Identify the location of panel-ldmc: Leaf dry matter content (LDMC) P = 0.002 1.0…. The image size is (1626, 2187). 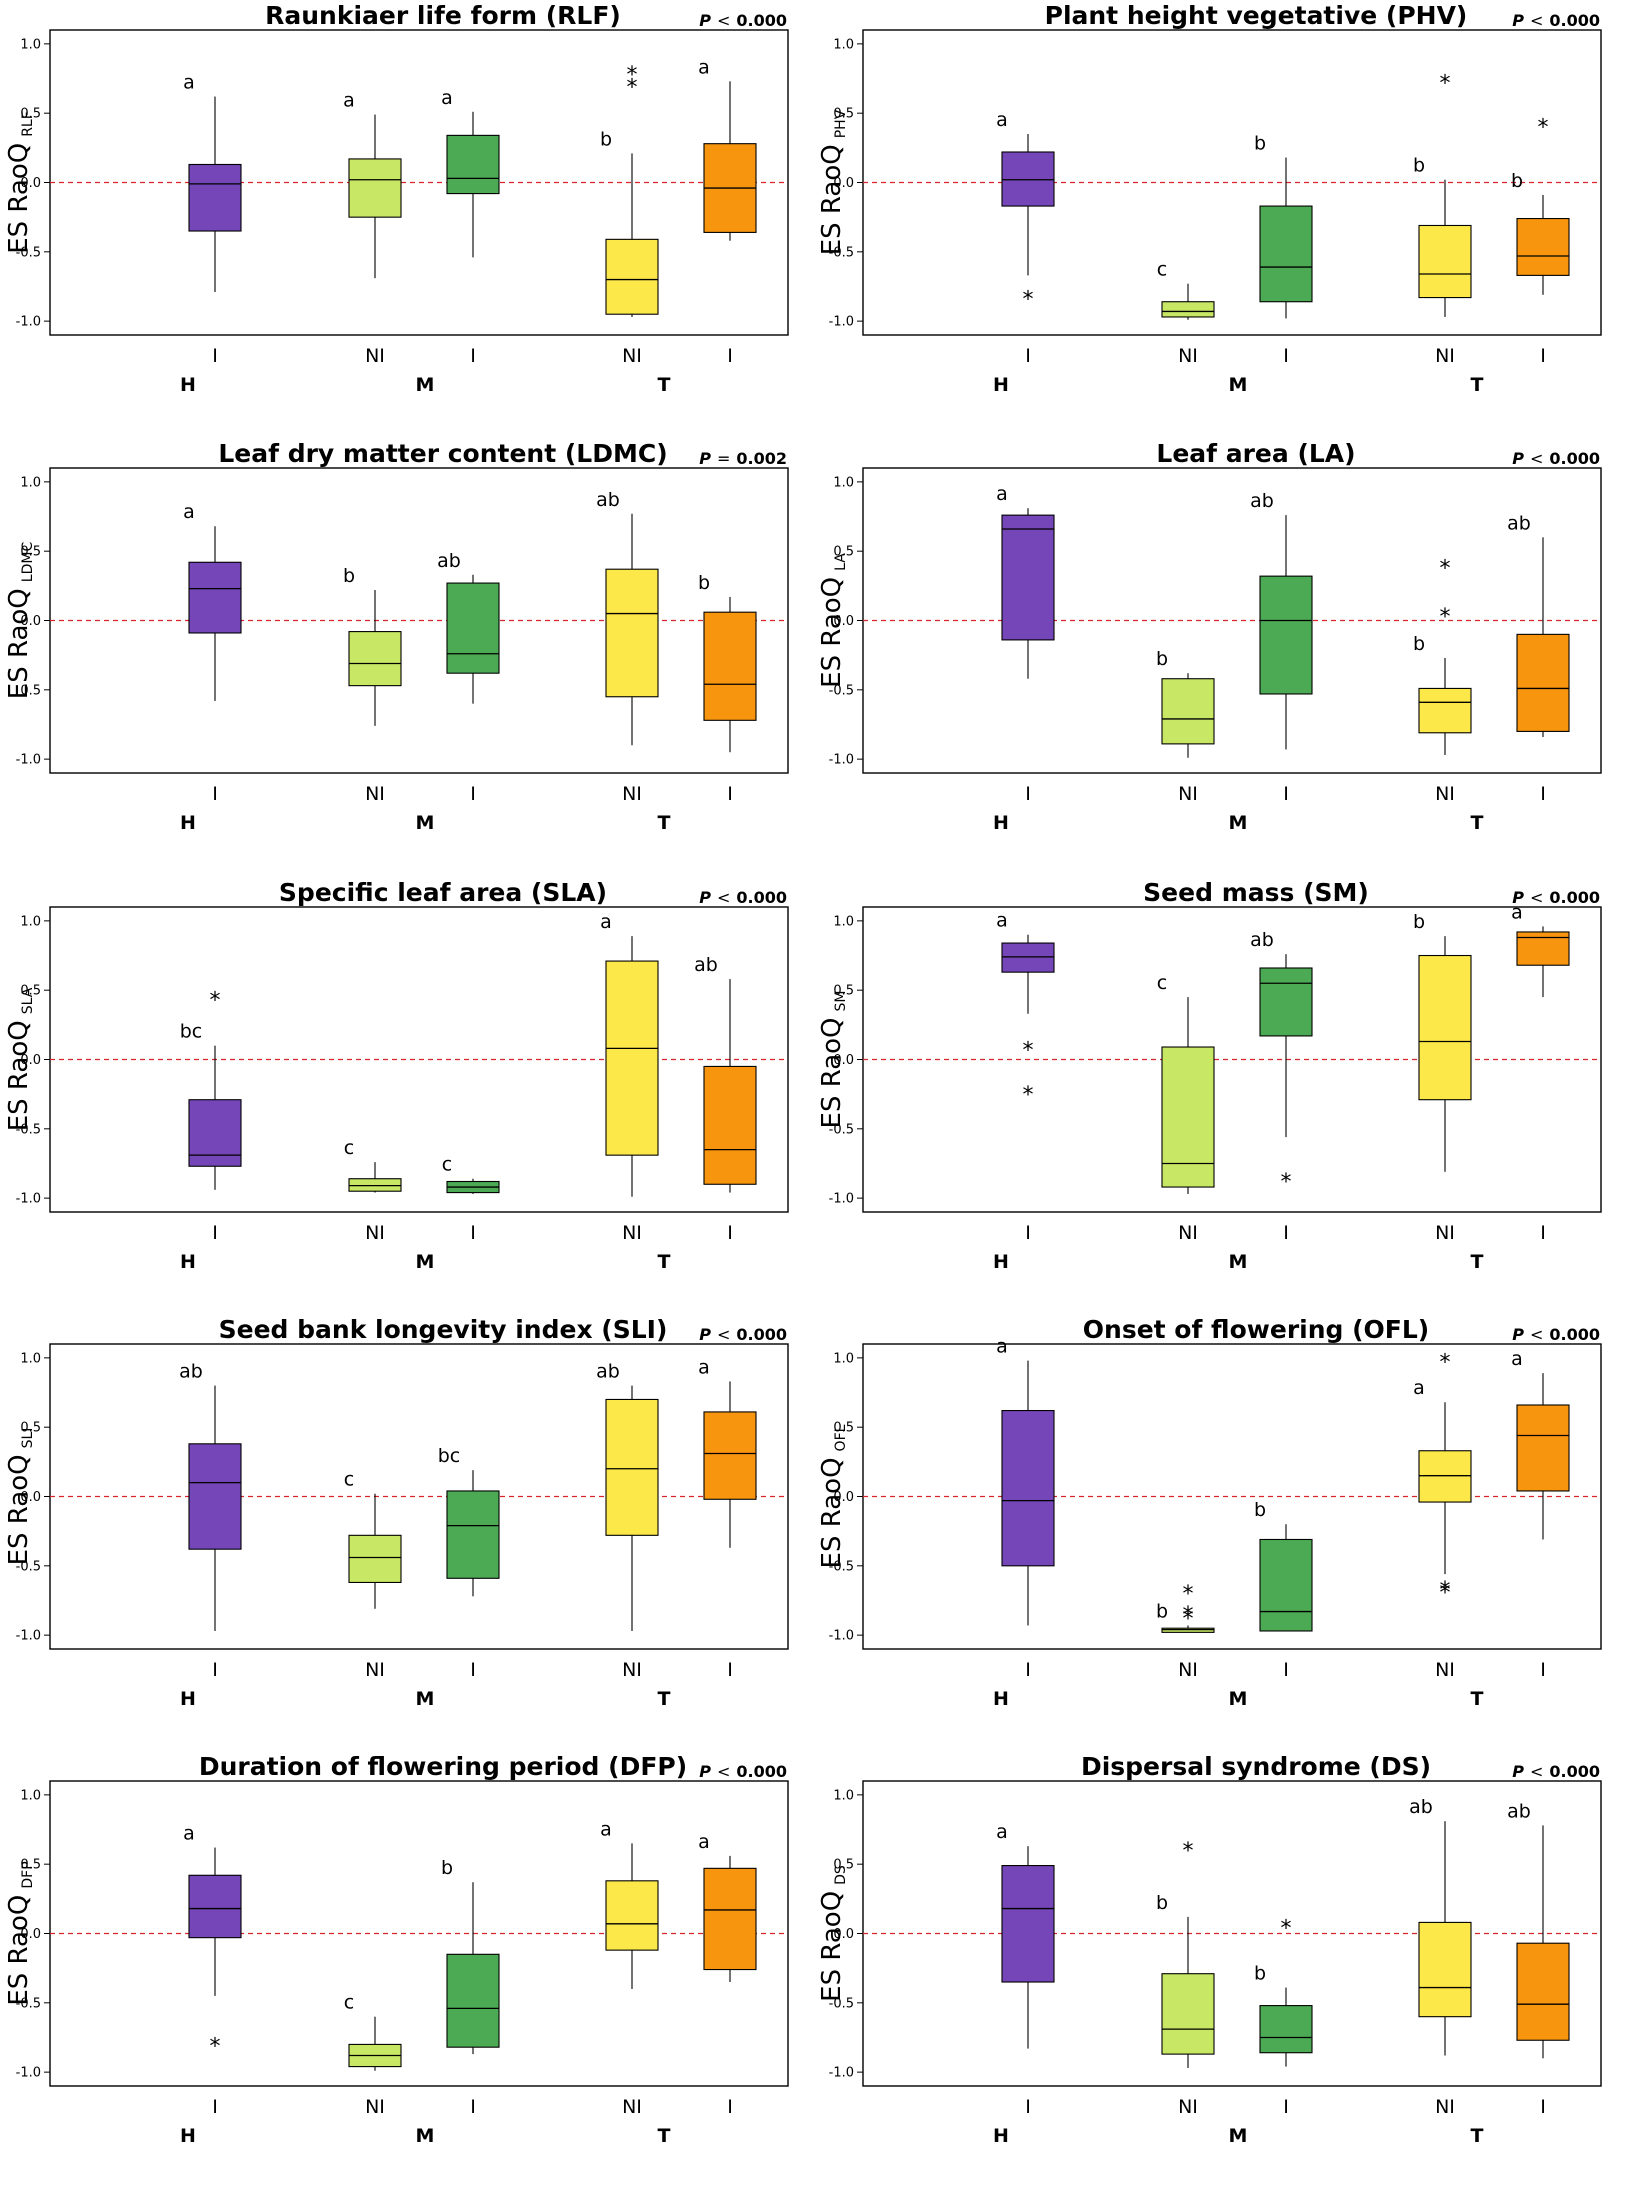
(406, 656).